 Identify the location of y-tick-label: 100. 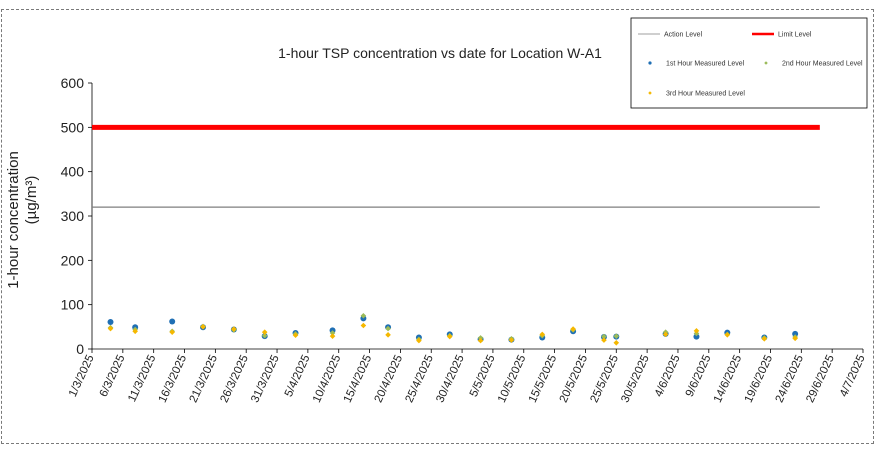
(73, 305).